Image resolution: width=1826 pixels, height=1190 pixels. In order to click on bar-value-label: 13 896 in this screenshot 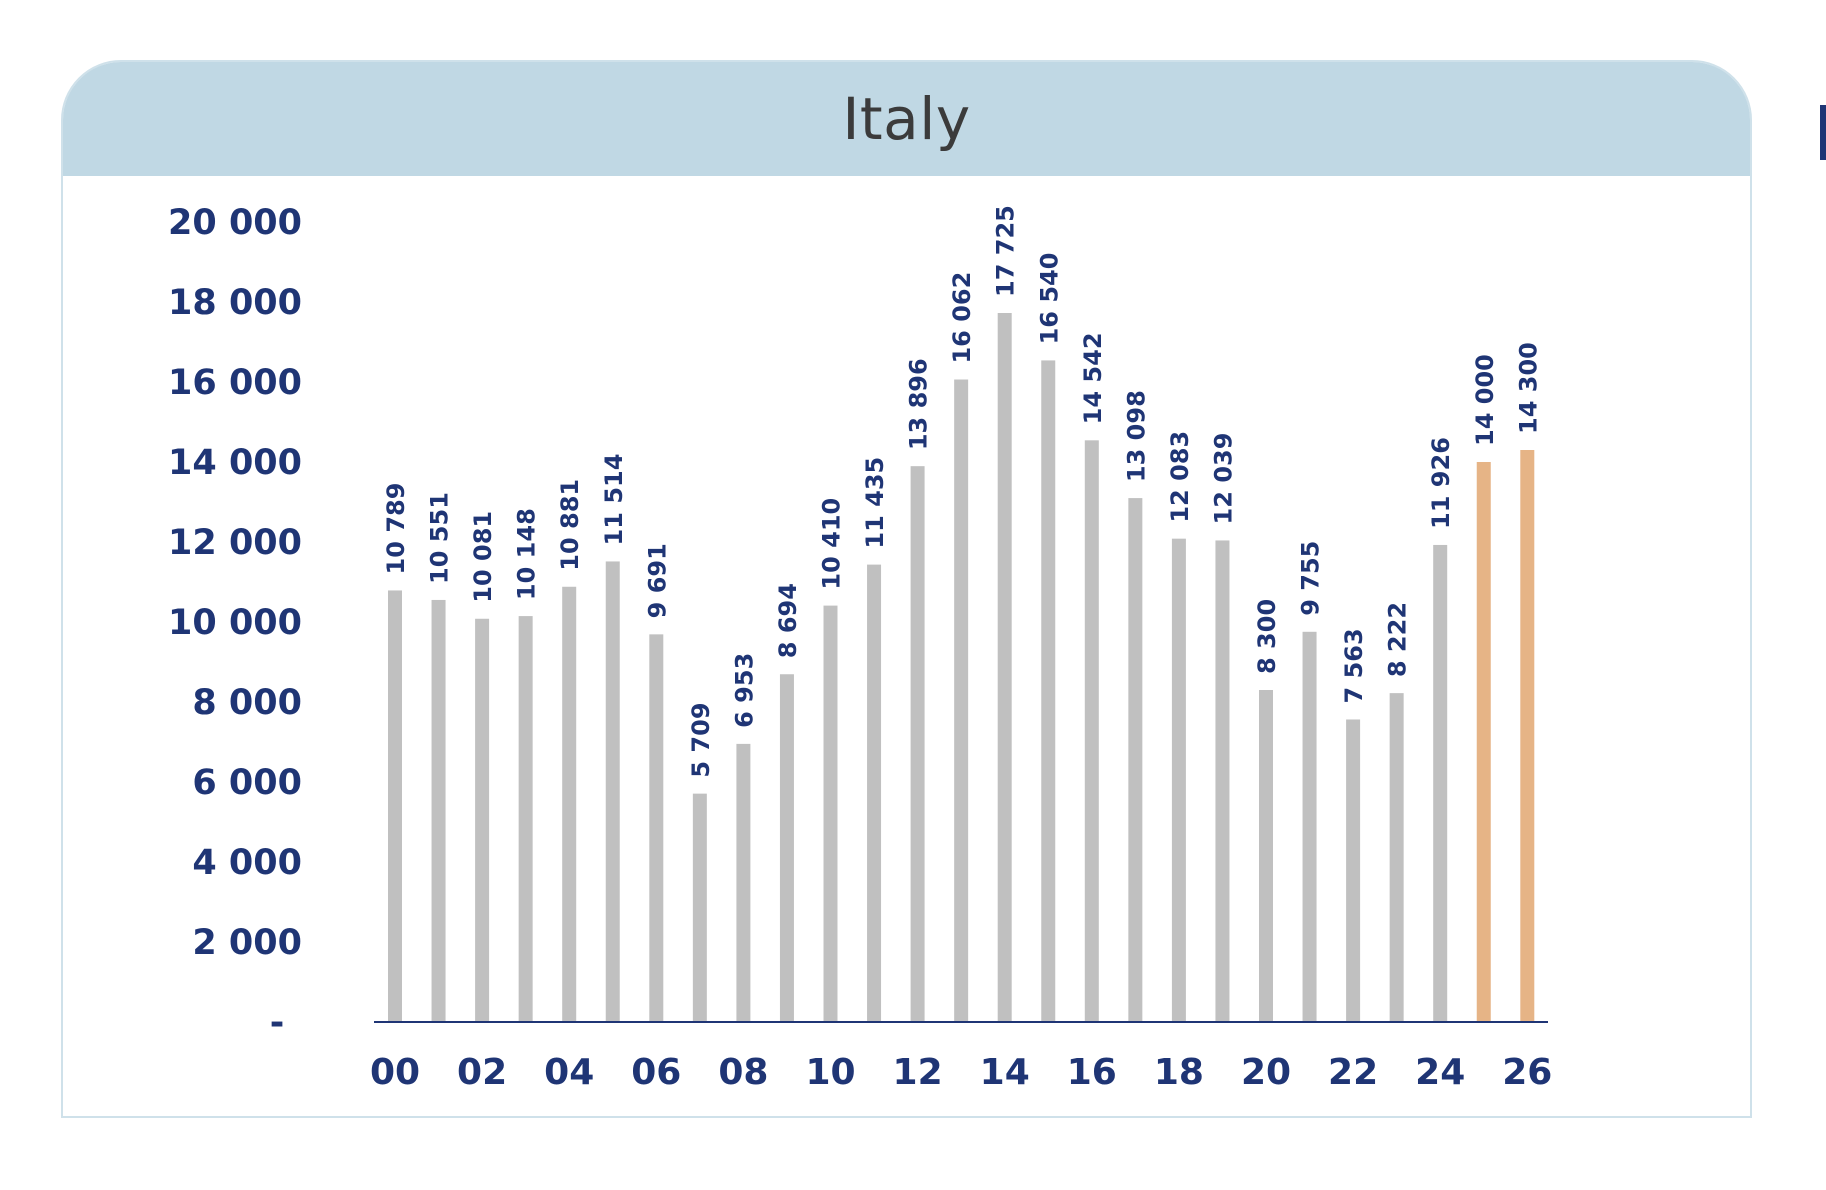, I will do `click(919, 404)`.